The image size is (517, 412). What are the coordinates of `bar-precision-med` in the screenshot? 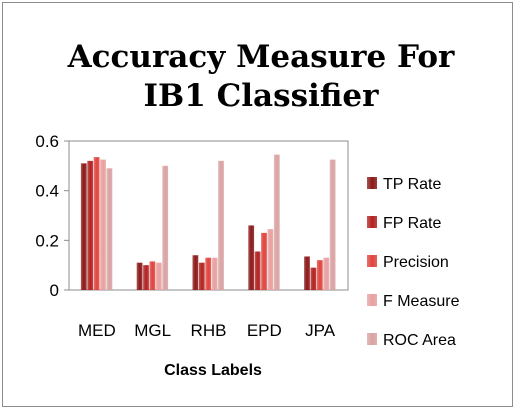 It's located at (96, 223).